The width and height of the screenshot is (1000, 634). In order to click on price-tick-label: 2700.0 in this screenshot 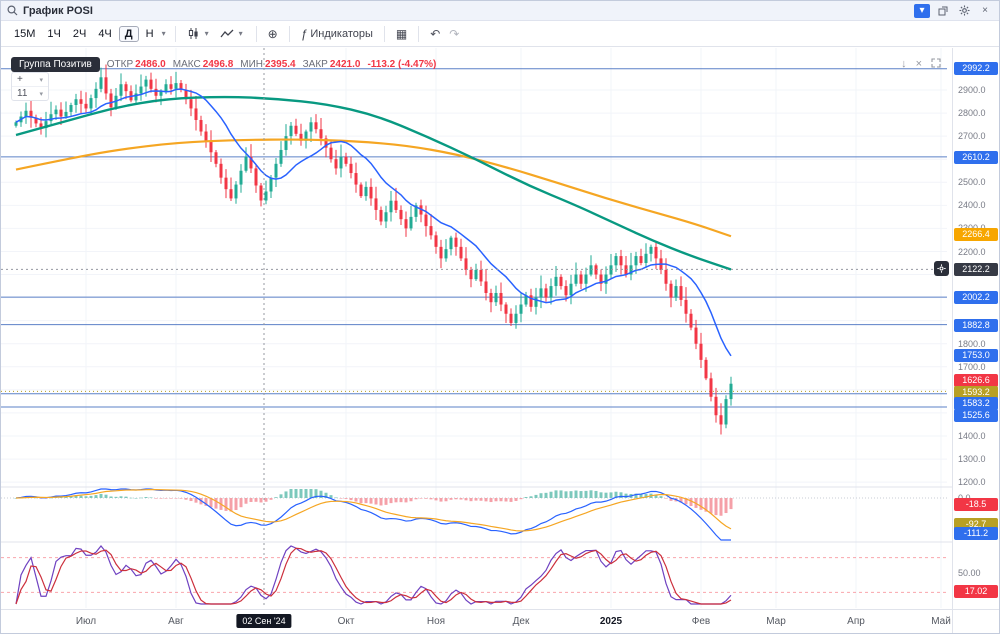, I will do `click(972, 136)`.